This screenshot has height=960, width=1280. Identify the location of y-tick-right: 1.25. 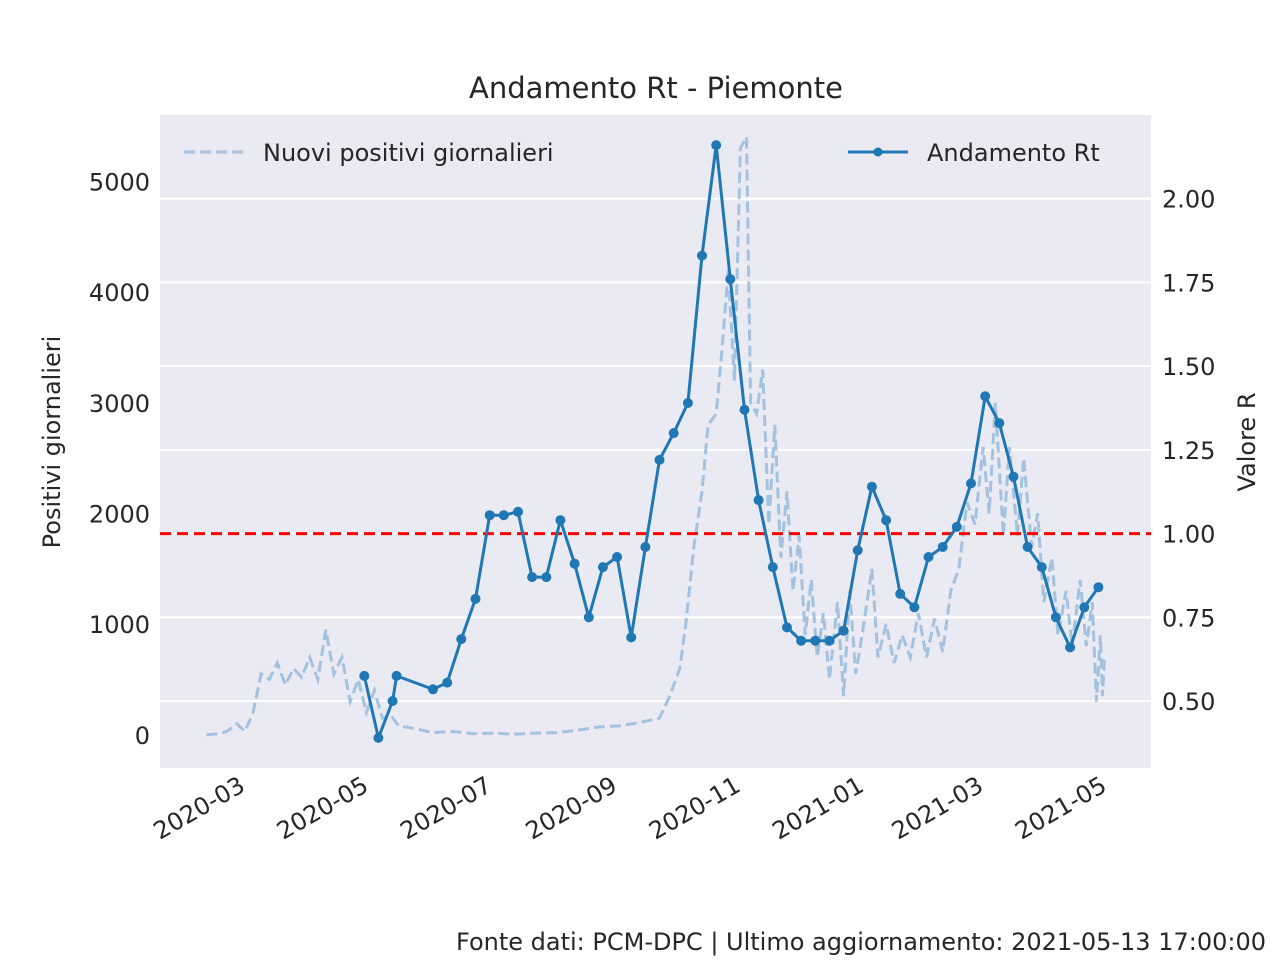
(1188, 451).